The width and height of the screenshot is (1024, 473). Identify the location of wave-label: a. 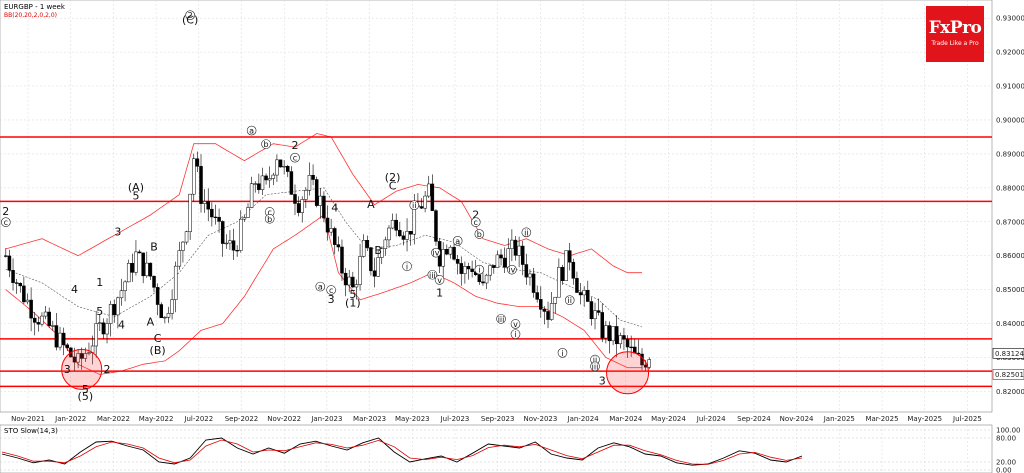
(457, 241).